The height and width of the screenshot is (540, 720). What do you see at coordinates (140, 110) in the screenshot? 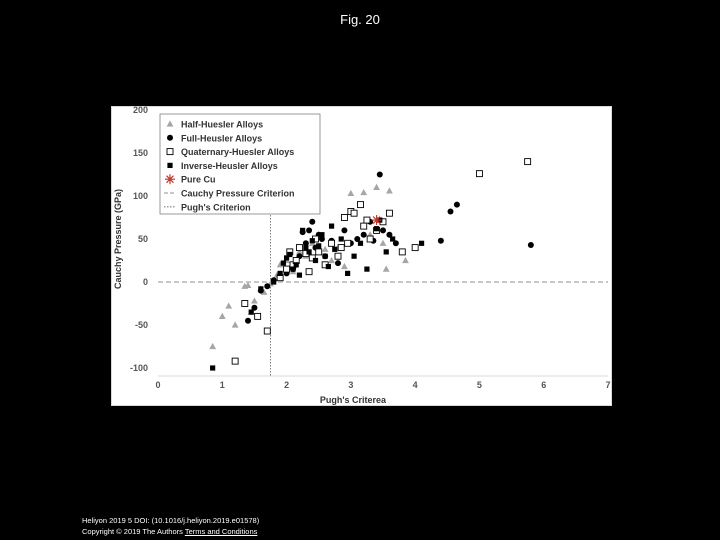
I see `y-tick-label: 200` at bounding box center [140, 110].